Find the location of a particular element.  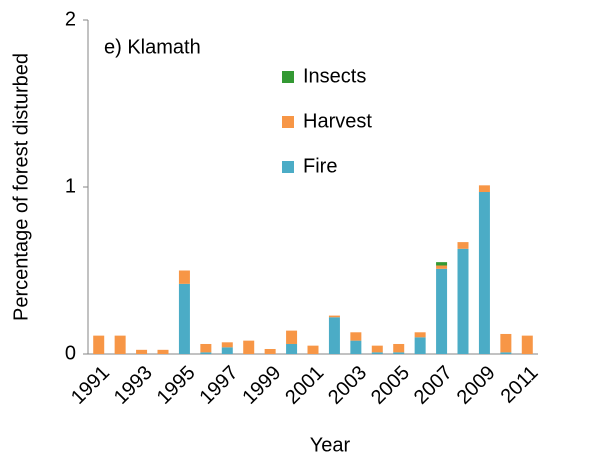

x-tick-label: 1991 is located at coordinates (90, 385).